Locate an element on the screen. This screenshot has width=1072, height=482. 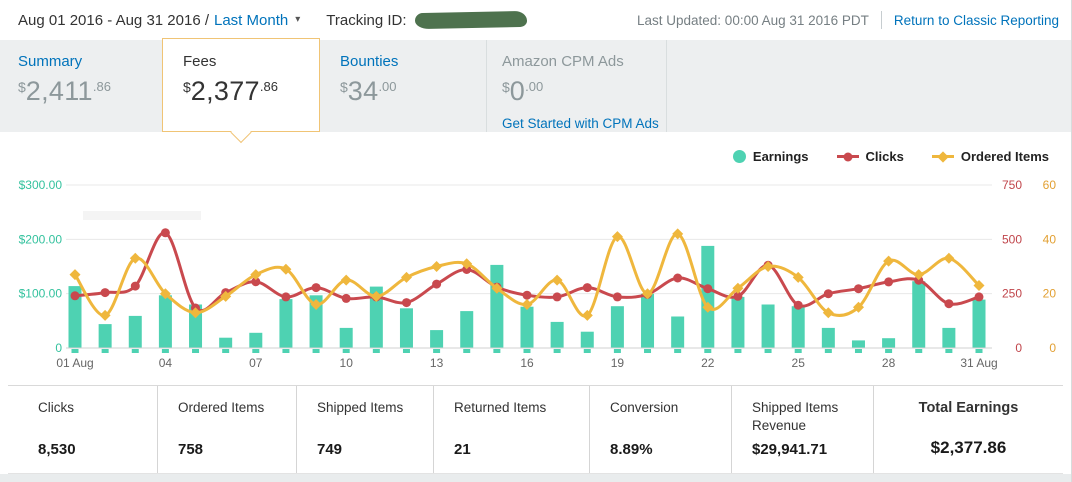
svg-text: 500 is located at coordinates (1012, 239).